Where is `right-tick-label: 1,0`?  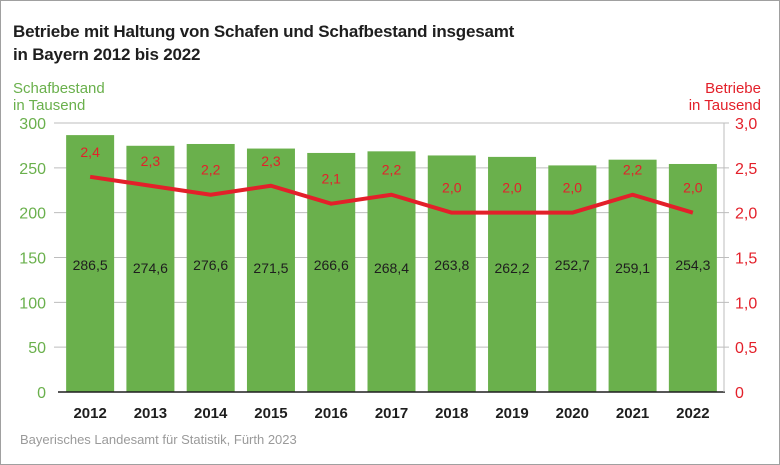 right-tick-label: 1,0 is located at coordinates (746, 303).